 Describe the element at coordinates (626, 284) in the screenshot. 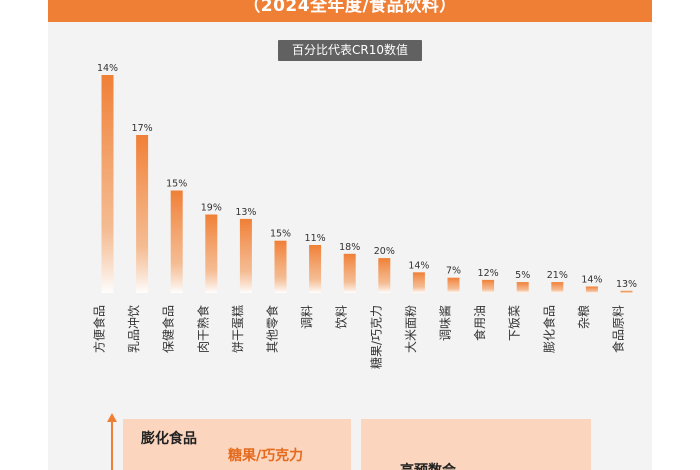

I see `value-label-15: 13%` at that location.